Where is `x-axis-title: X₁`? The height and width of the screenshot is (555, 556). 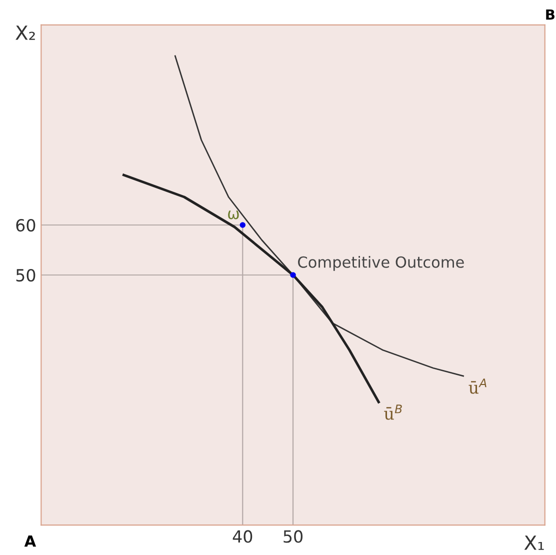
x-axis-title: X₁ is located at coordinates (534, 543).